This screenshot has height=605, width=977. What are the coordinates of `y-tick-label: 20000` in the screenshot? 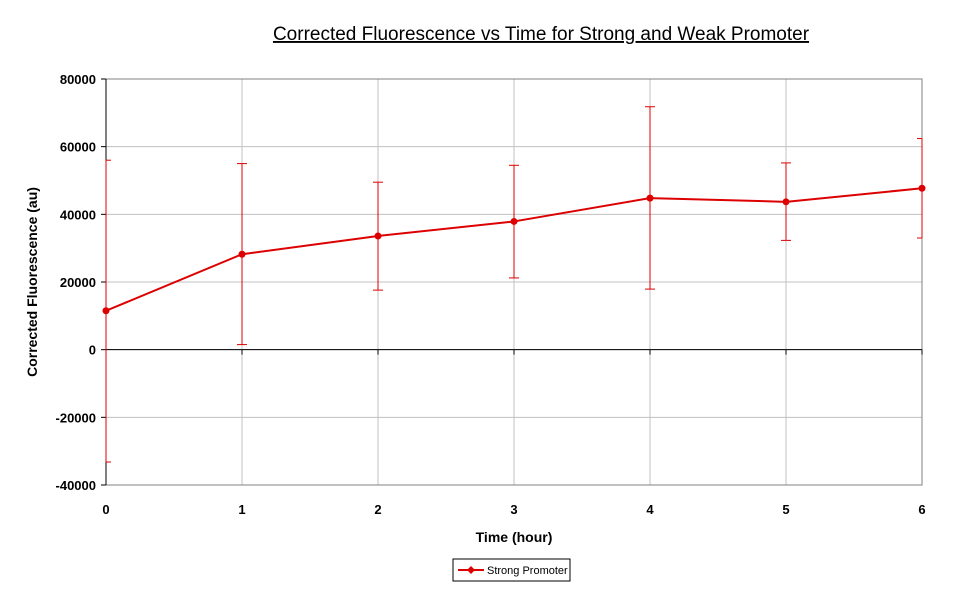 It's located at (78, 282).